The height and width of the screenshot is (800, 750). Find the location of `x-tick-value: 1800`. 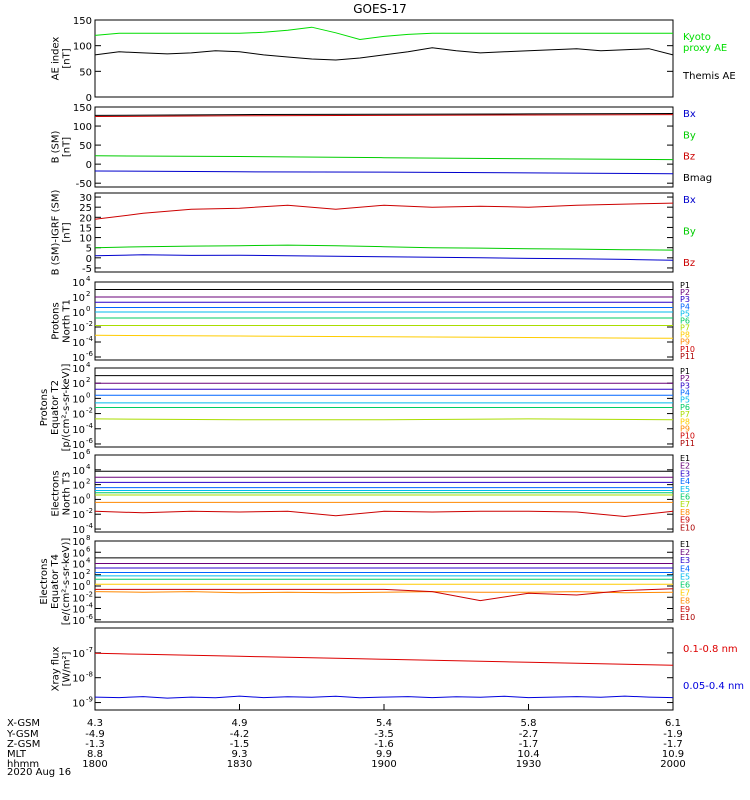

x-tick-value: 1800 is located at coordinates (94, 764).